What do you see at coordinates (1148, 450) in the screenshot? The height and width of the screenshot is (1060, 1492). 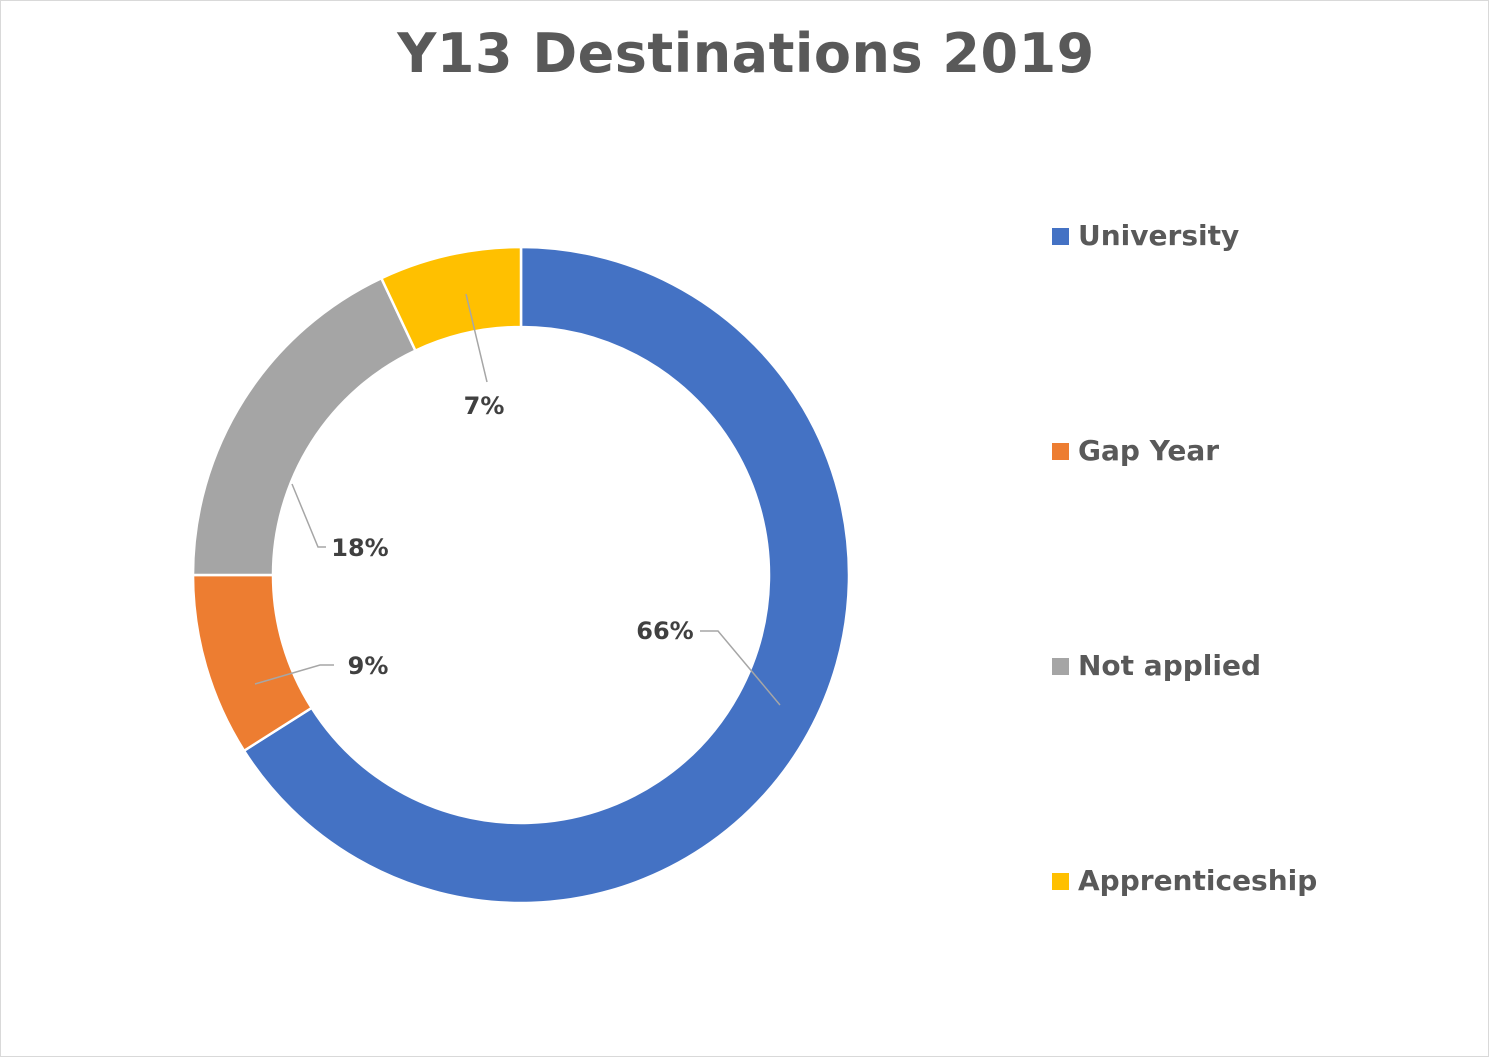 I see `legend-label-gap-year: Gap Year` at bounding box center [1148, 450].